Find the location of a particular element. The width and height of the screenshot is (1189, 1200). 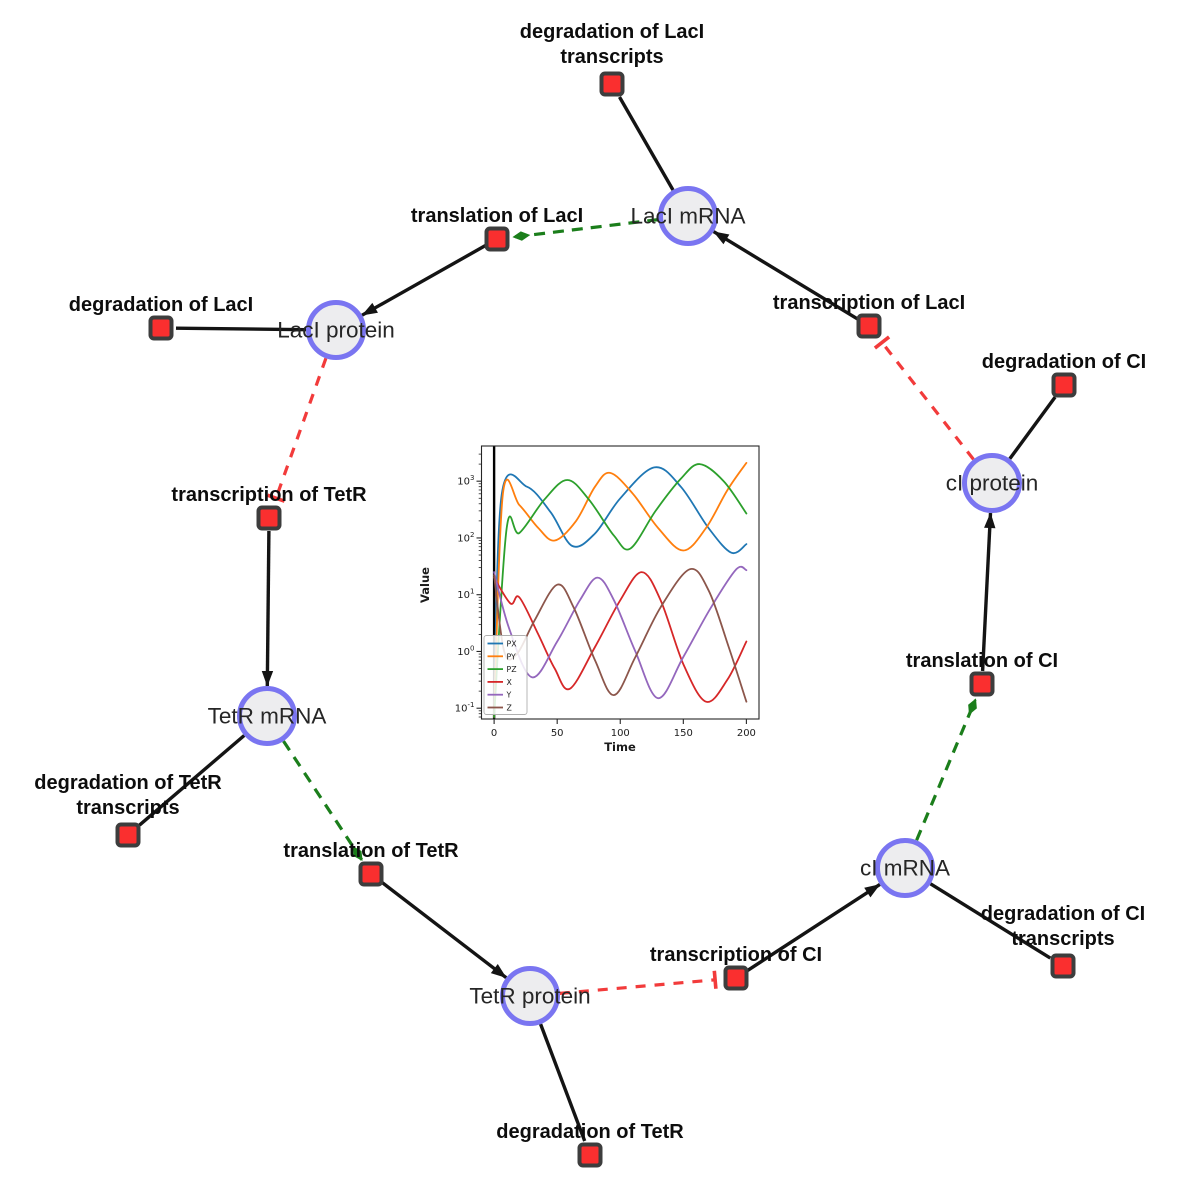

chart-legend: PX PY PZ XYZ is located at coordinates (505, 675).